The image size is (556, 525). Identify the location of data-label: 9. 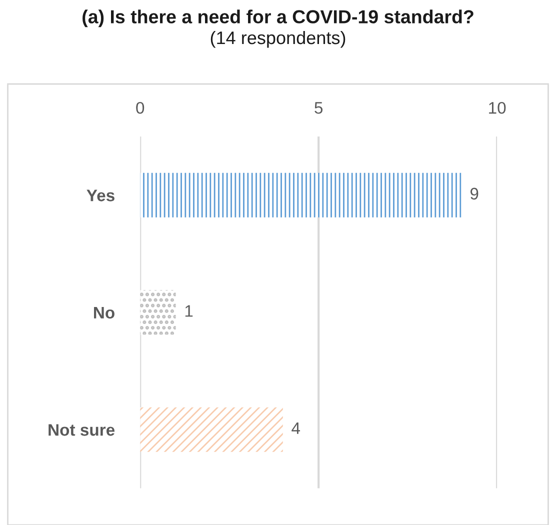
(474, 194).